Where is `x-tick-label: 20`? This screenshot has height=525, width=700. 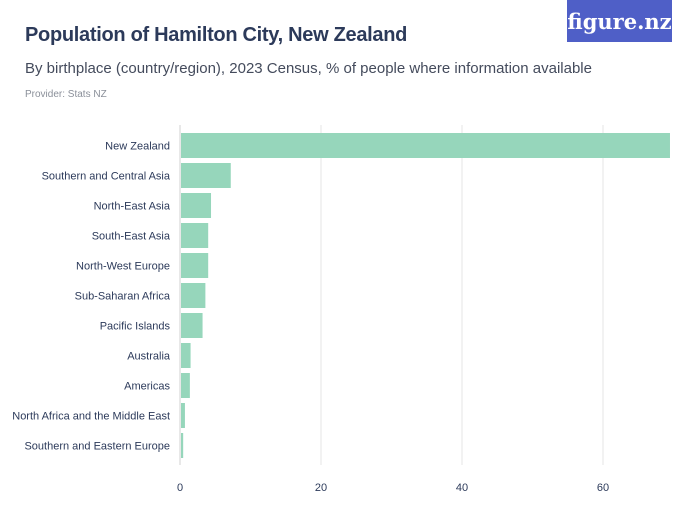 x-tick-label: 20 is located at coordinates (321, 488).